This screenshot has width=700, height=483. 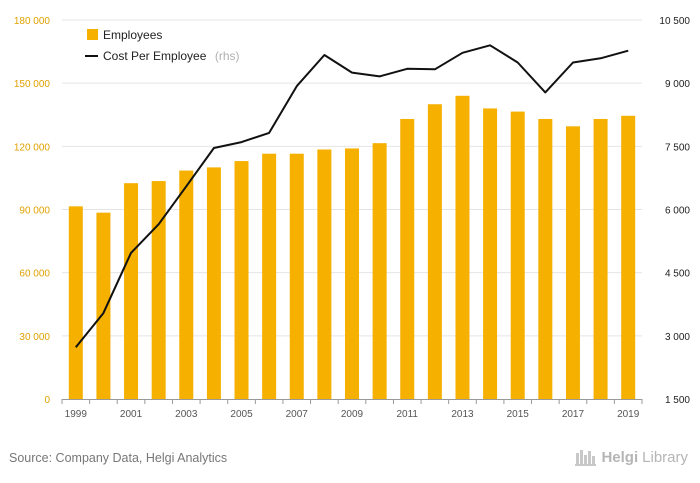 I want to click on bar-2012, so click(x=434, y=251).